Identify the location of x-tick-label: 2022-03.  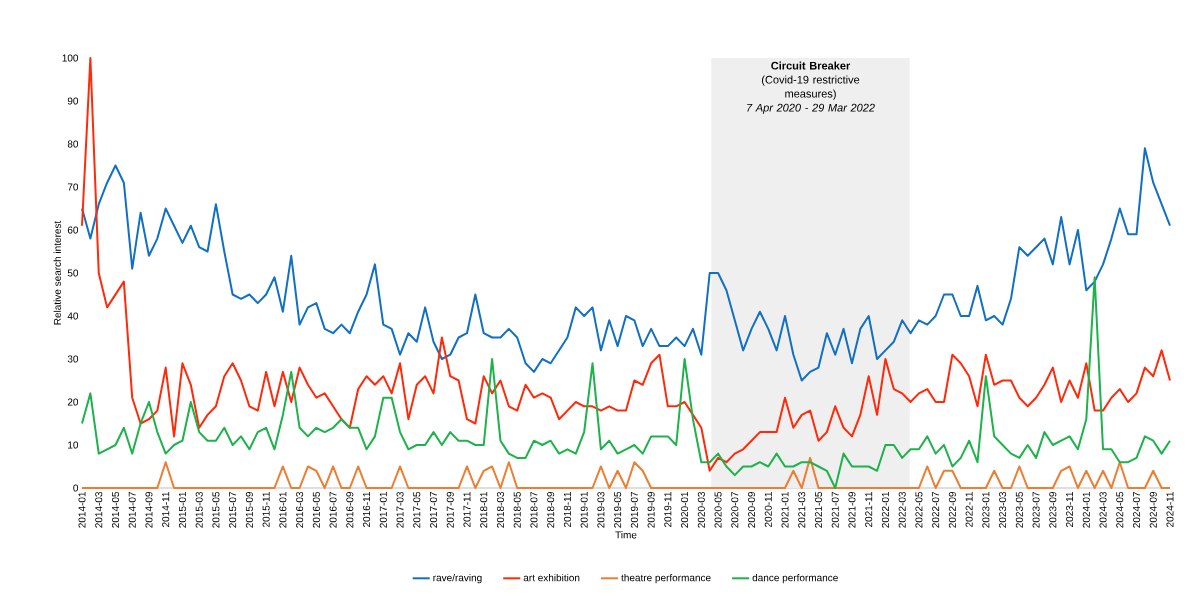
(902, 509).